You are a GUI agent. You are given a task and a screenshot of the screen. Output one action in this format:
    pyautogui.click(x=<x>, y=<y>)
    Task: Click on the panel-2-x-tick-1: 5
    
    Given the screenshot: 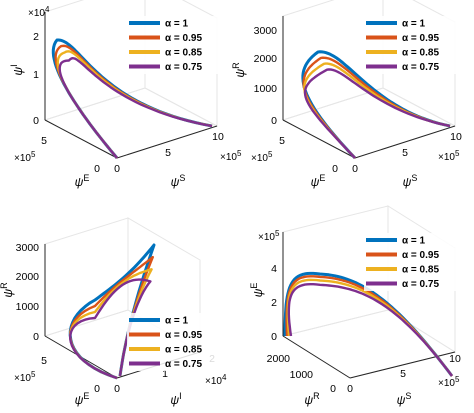 What is the action you would take?
    pyautogui.click(x=405, y=153)
    